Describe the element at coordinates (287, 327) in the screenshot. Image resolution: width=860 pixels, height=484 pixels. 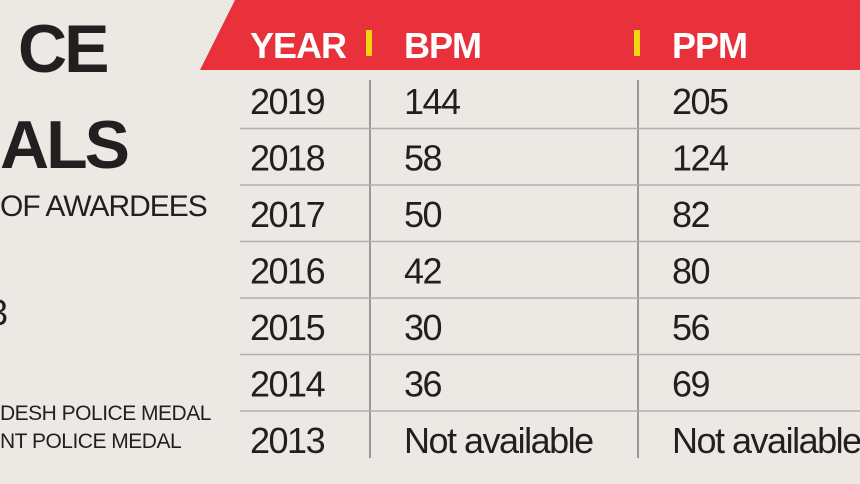
I see `table-cell: 2015` at that location.